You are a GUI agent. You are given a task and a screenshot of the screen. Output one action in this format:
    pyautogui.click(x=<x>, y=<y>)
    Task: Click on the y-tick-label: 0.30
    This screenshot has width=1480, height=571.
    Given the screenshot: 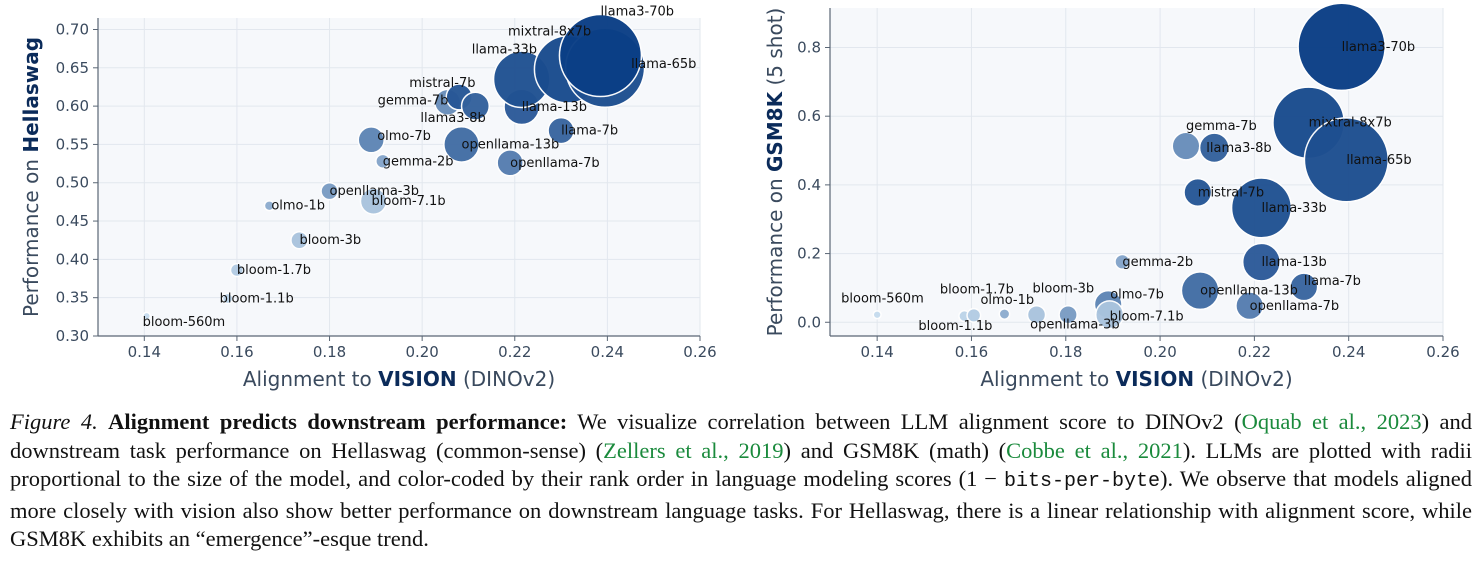 What is the action you would take?
    pyautogui.click(x=72, y=336)
    